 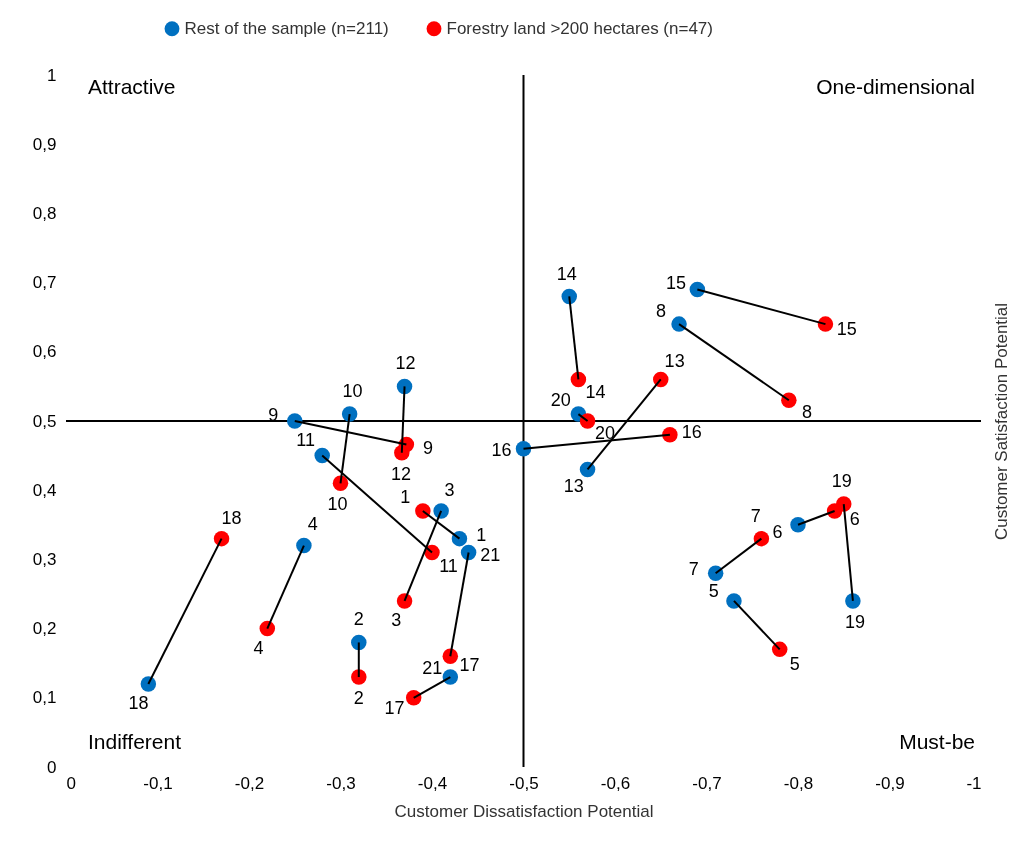 What do you see at coordinates (615, 783) in the screenshot?
I see `x-tick-label: -0,6` at bounding box center [615, 783].